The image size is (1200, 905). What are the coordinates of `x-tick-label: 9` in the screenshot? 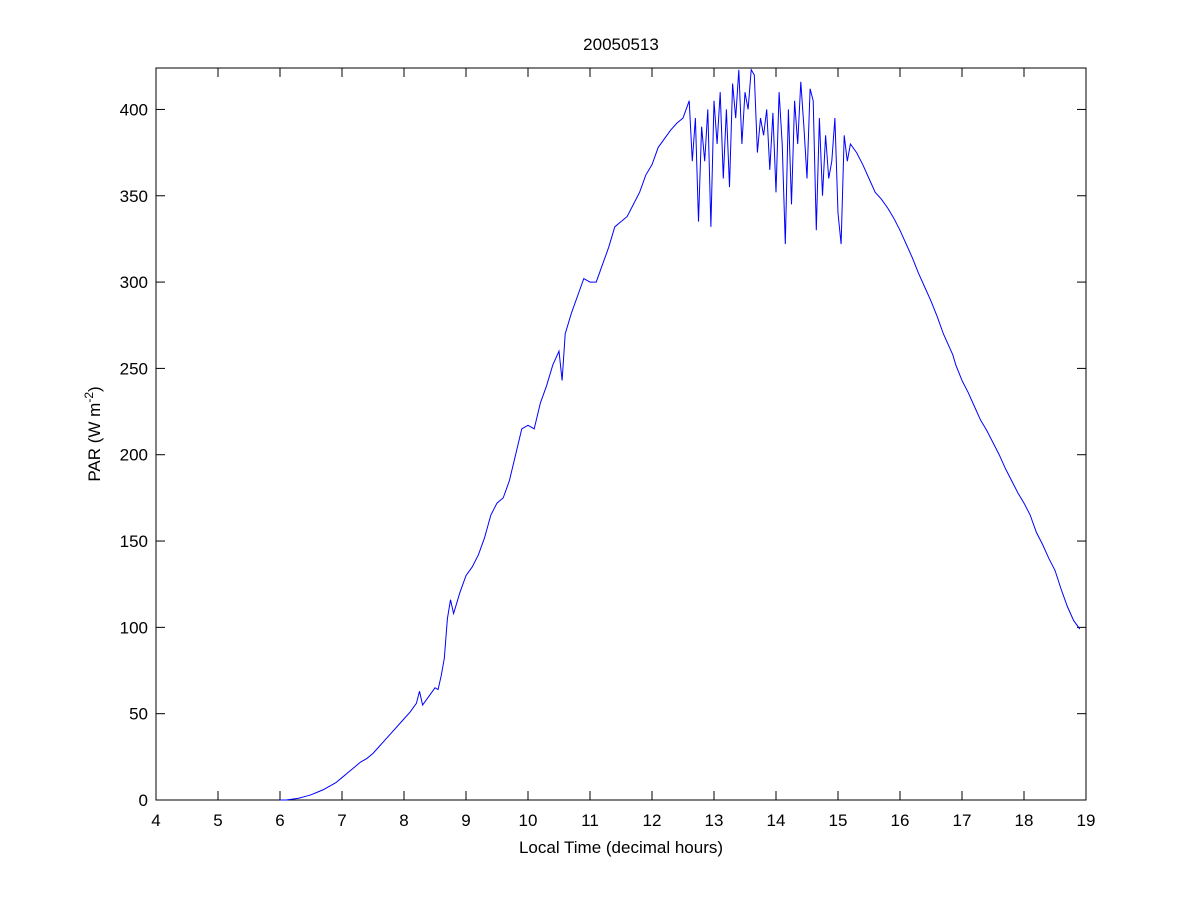 It's located at (465, 820).